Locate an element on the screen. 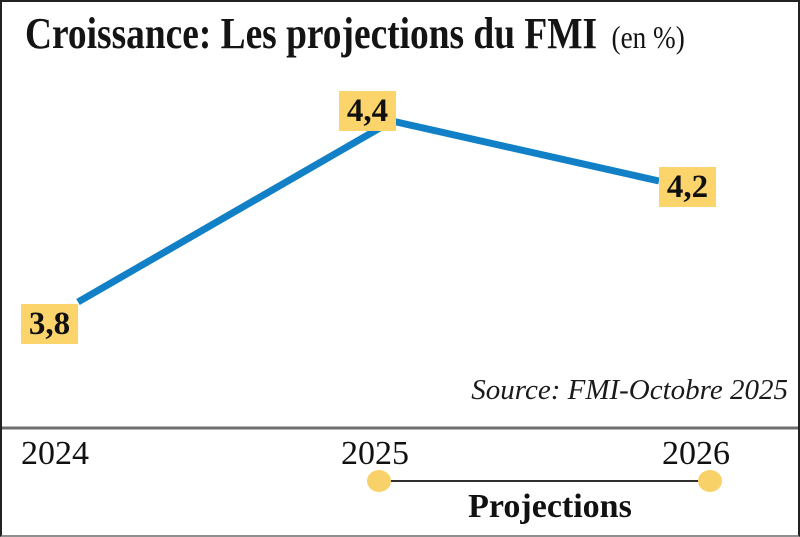 The width and height of the screenshot is (800, 537). data-point-label-2026: 4,2 is located at coordinates (687, 187).